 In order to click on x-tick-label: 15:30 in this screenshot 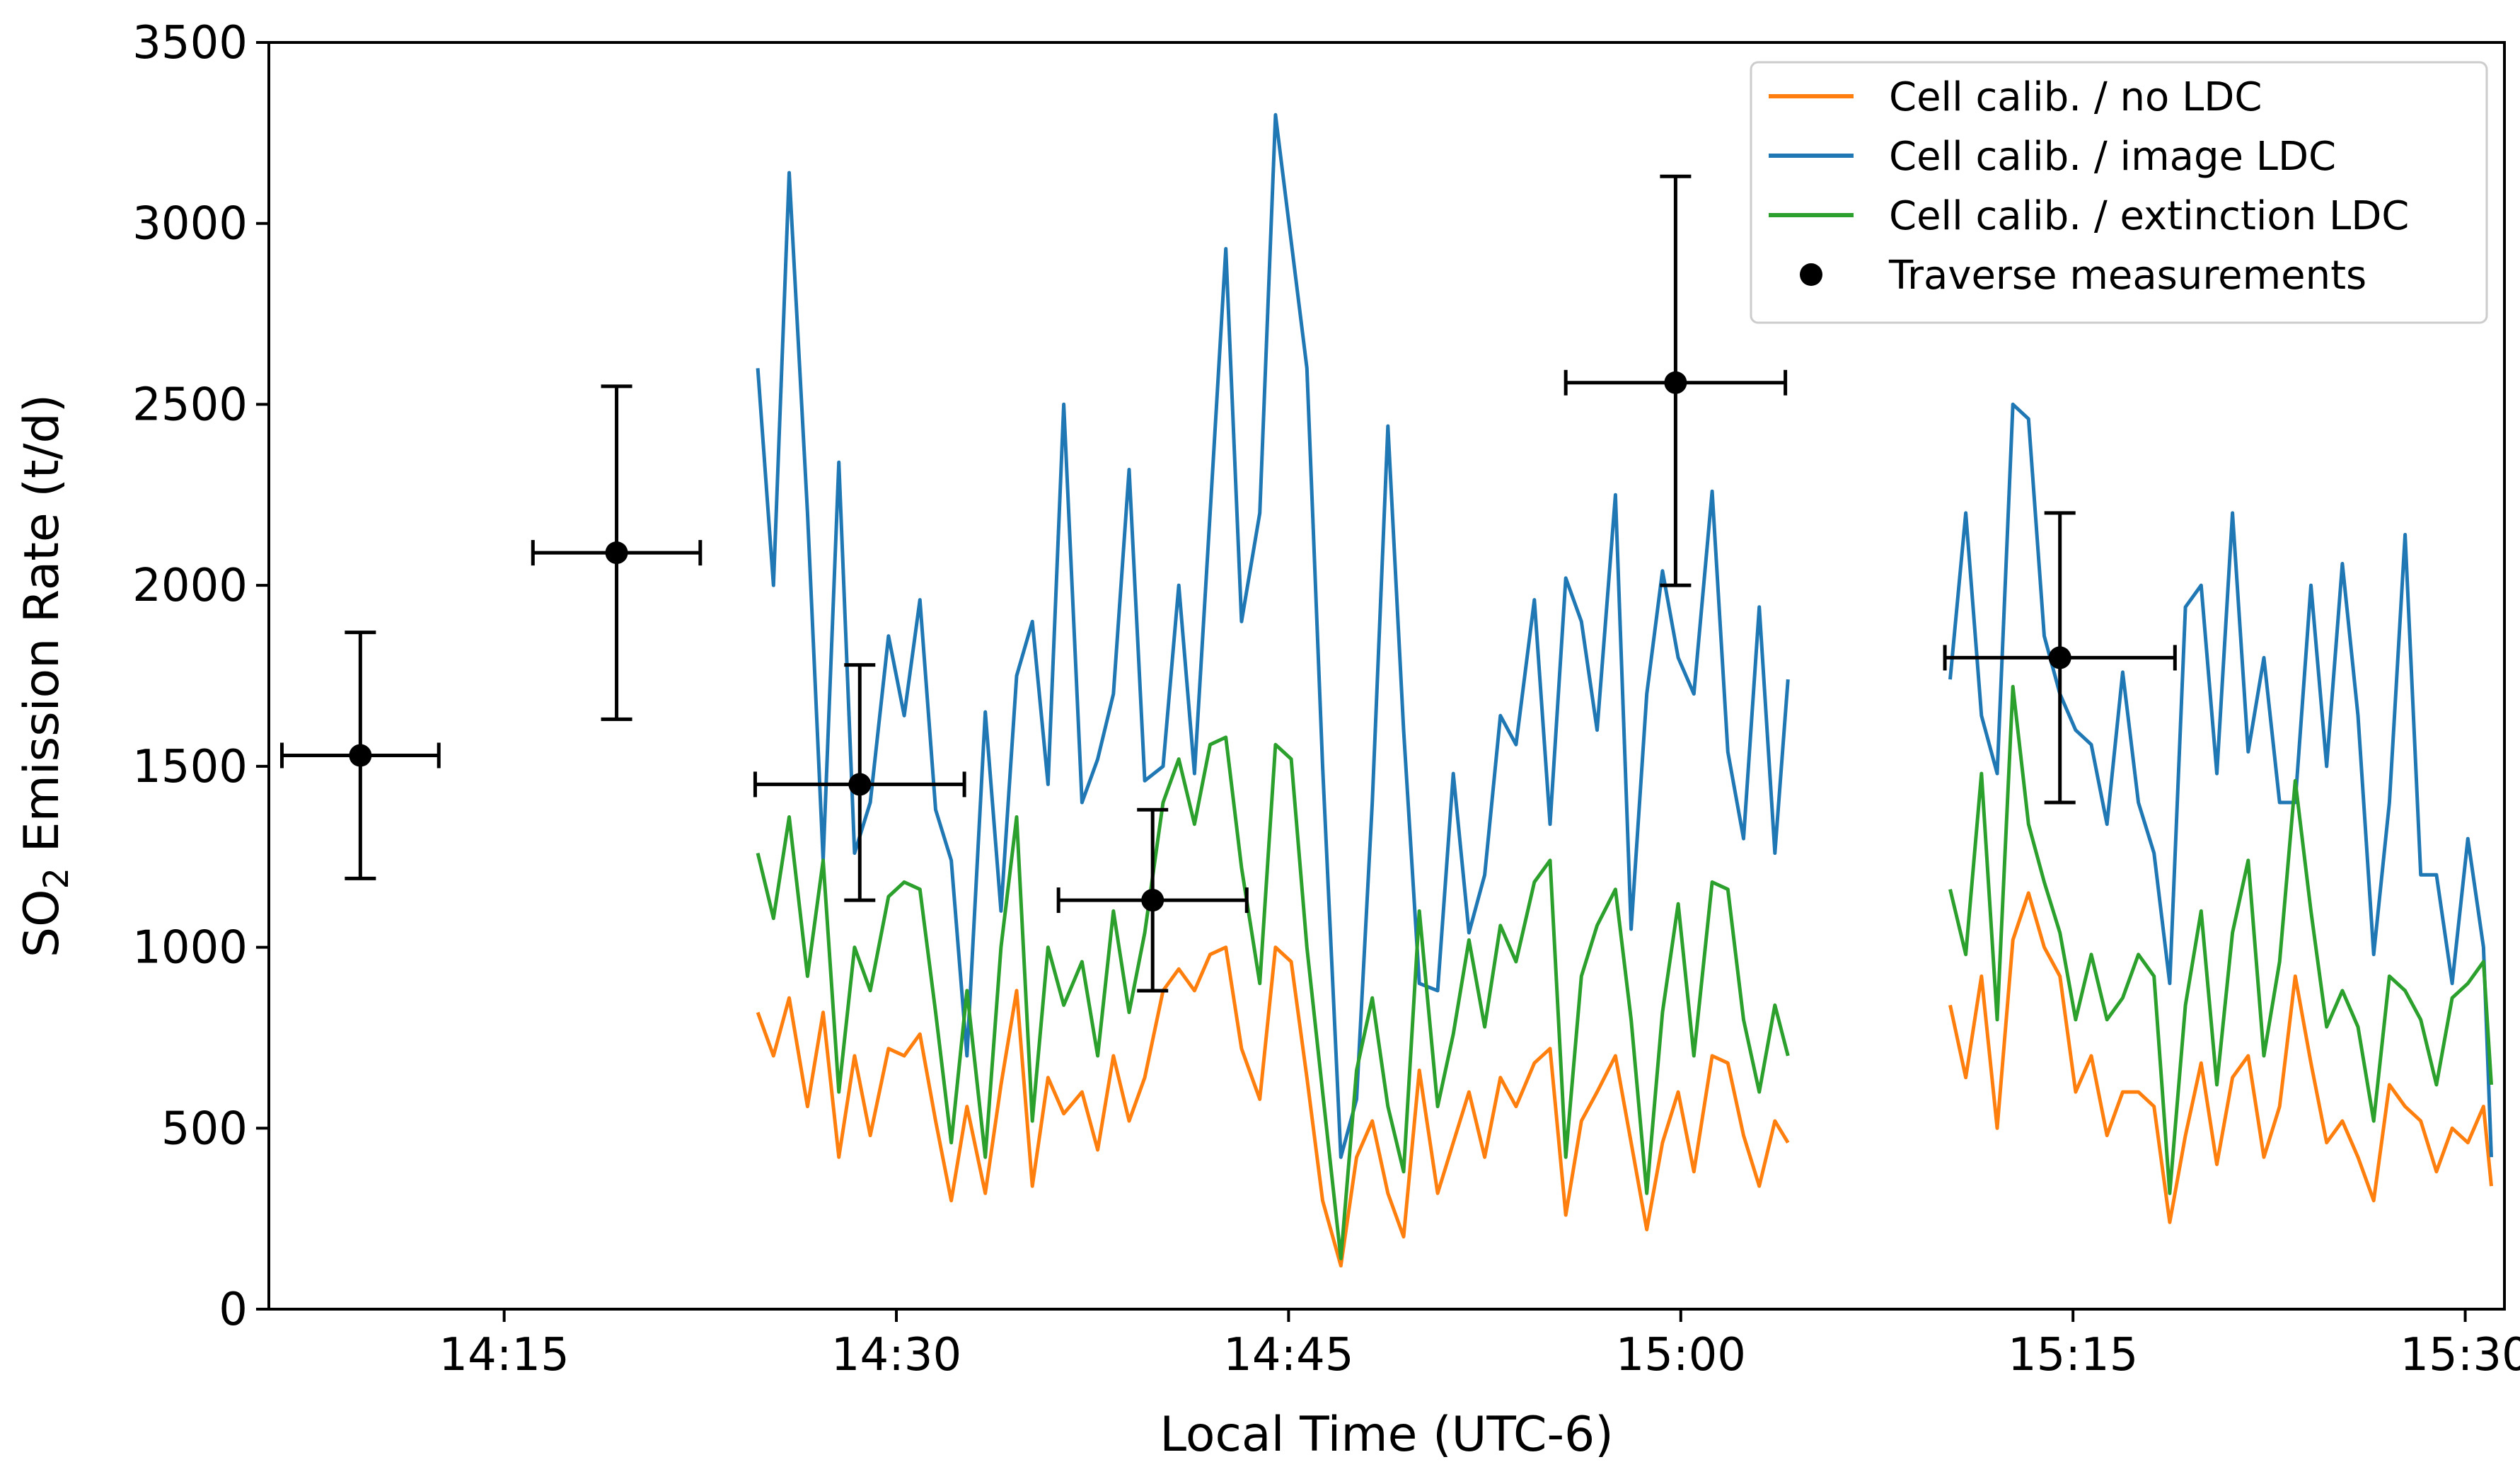, I will do `click(2460, 1355)`.